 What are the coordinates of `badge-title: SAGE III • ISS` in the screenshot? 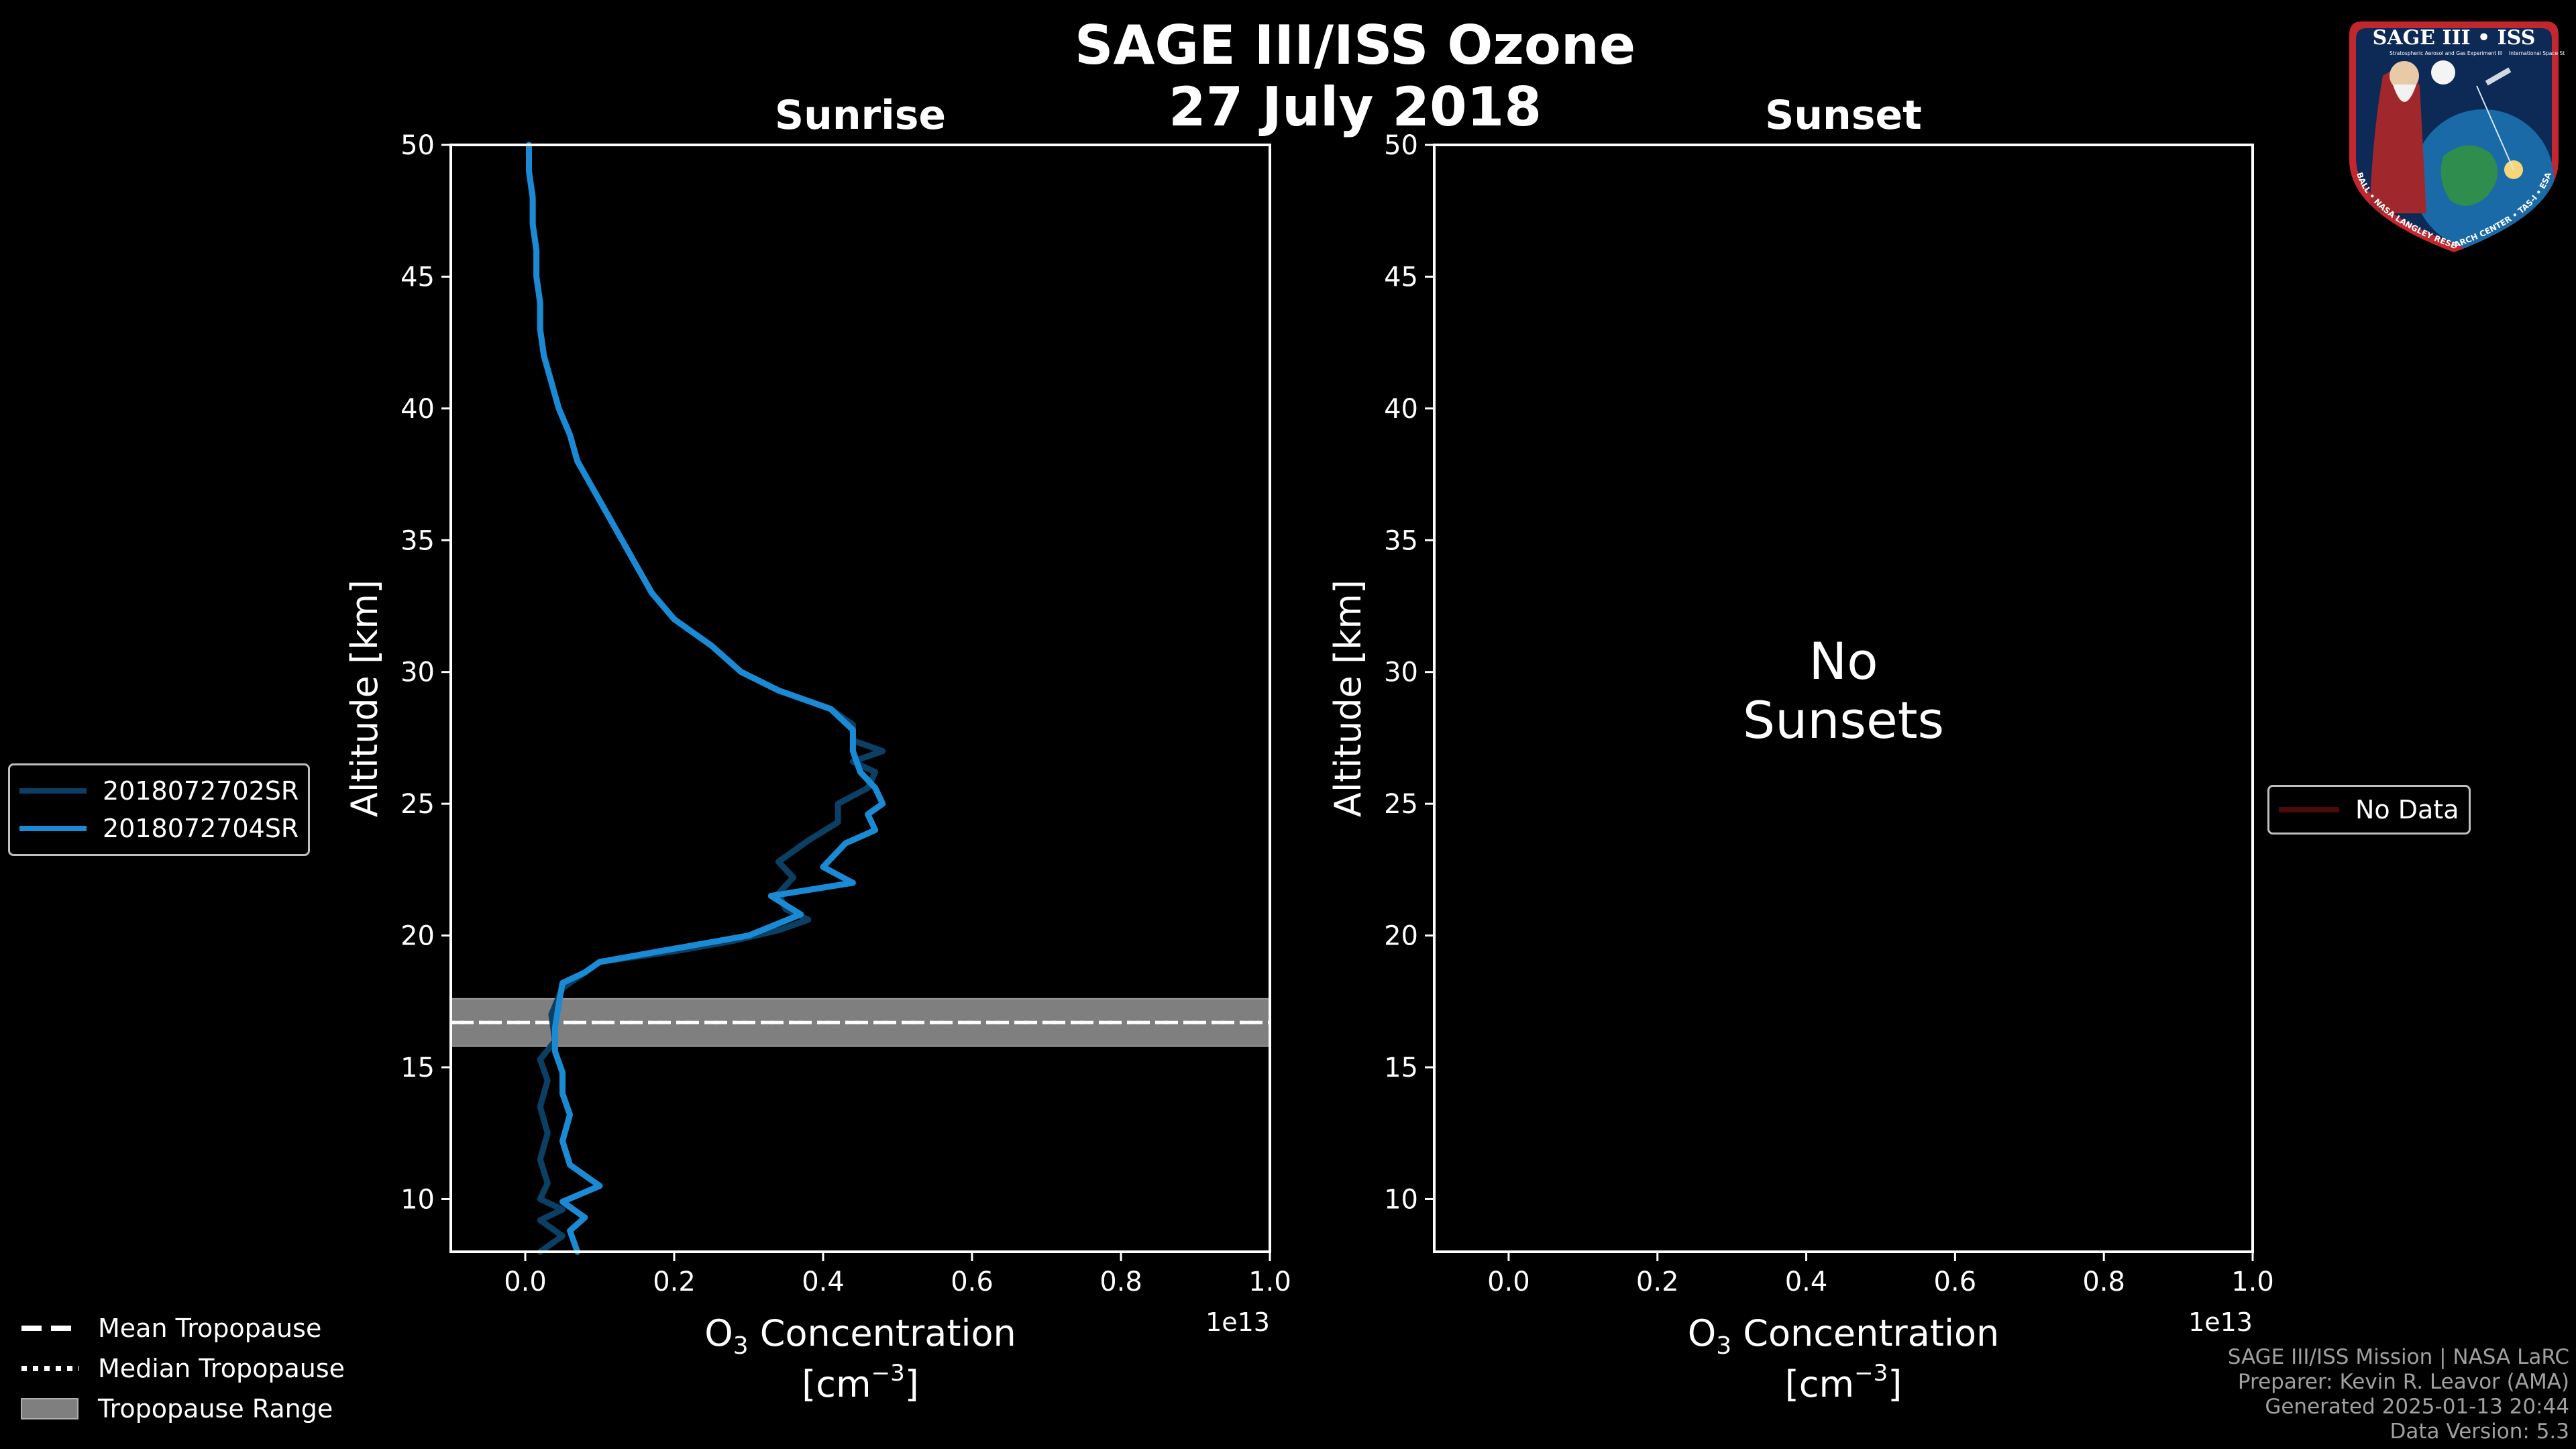 It's located at (2454, 38).